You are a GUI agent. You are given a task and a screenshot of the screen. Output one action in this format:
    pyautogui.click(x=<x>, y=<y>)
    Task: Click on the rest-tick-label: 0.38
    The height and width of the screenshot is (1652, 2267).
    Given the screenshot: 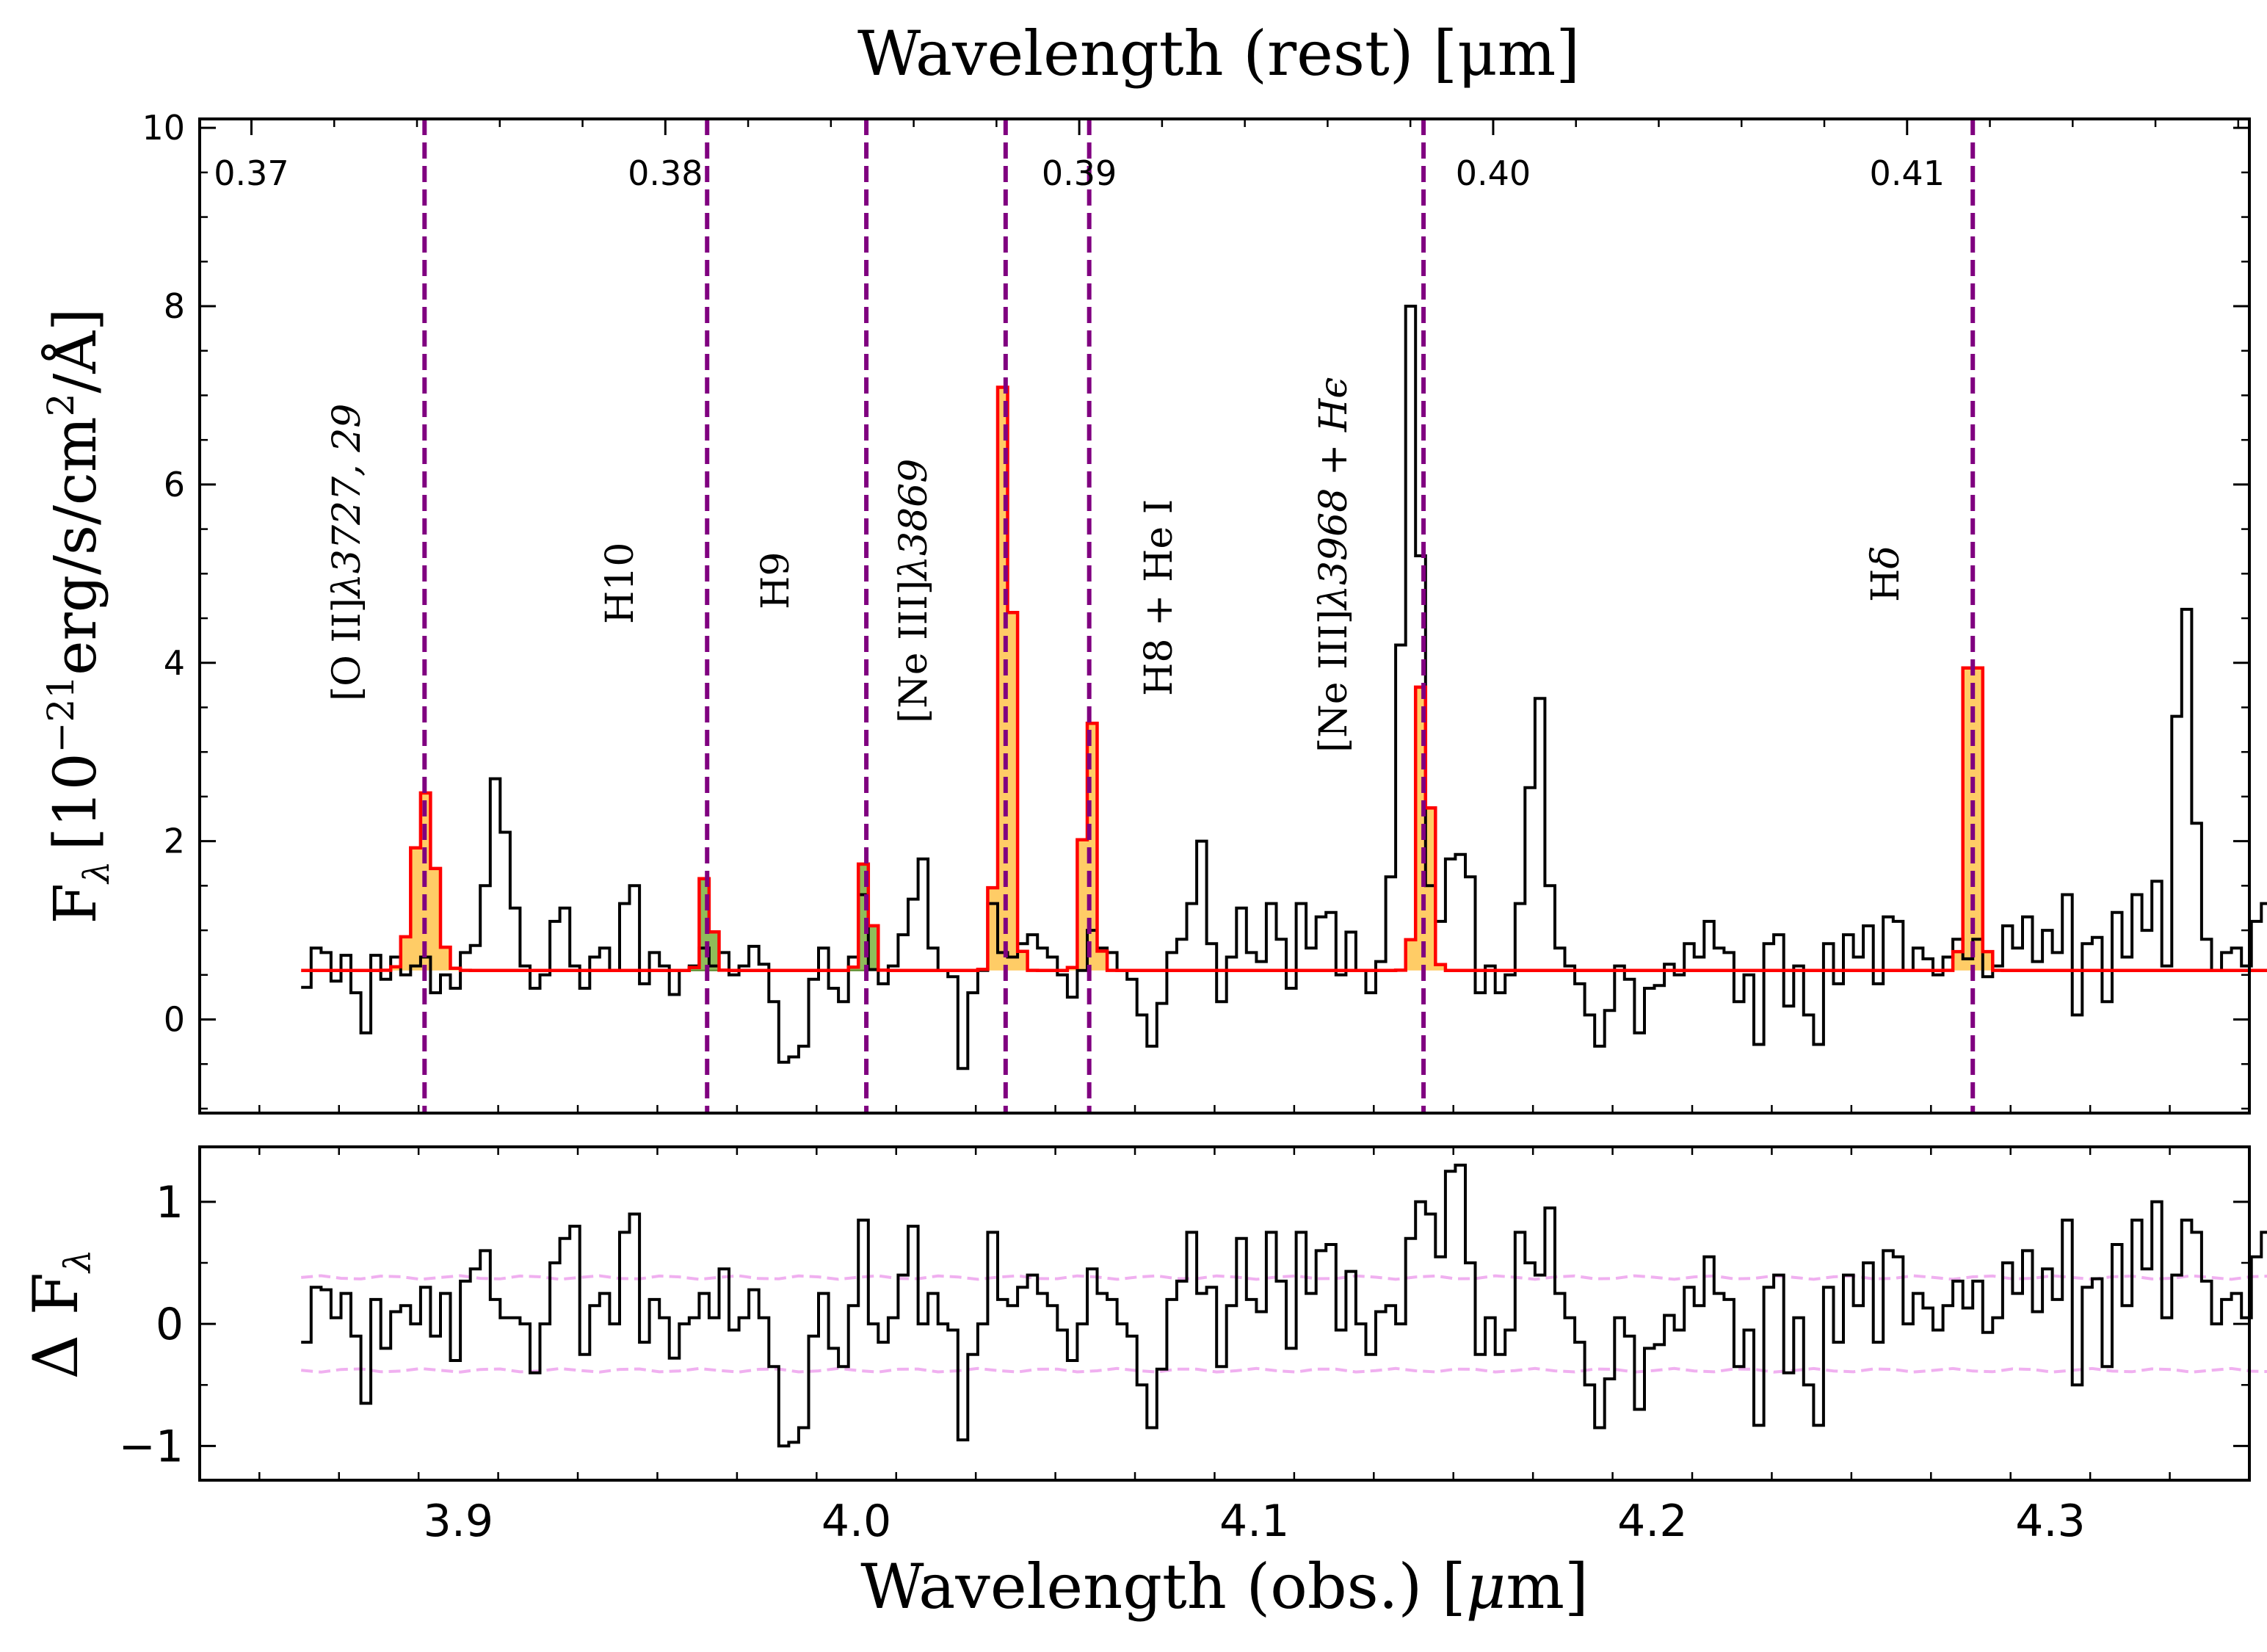 What is the action you would take?
    pyautogui.click(x=666, y=173)
    